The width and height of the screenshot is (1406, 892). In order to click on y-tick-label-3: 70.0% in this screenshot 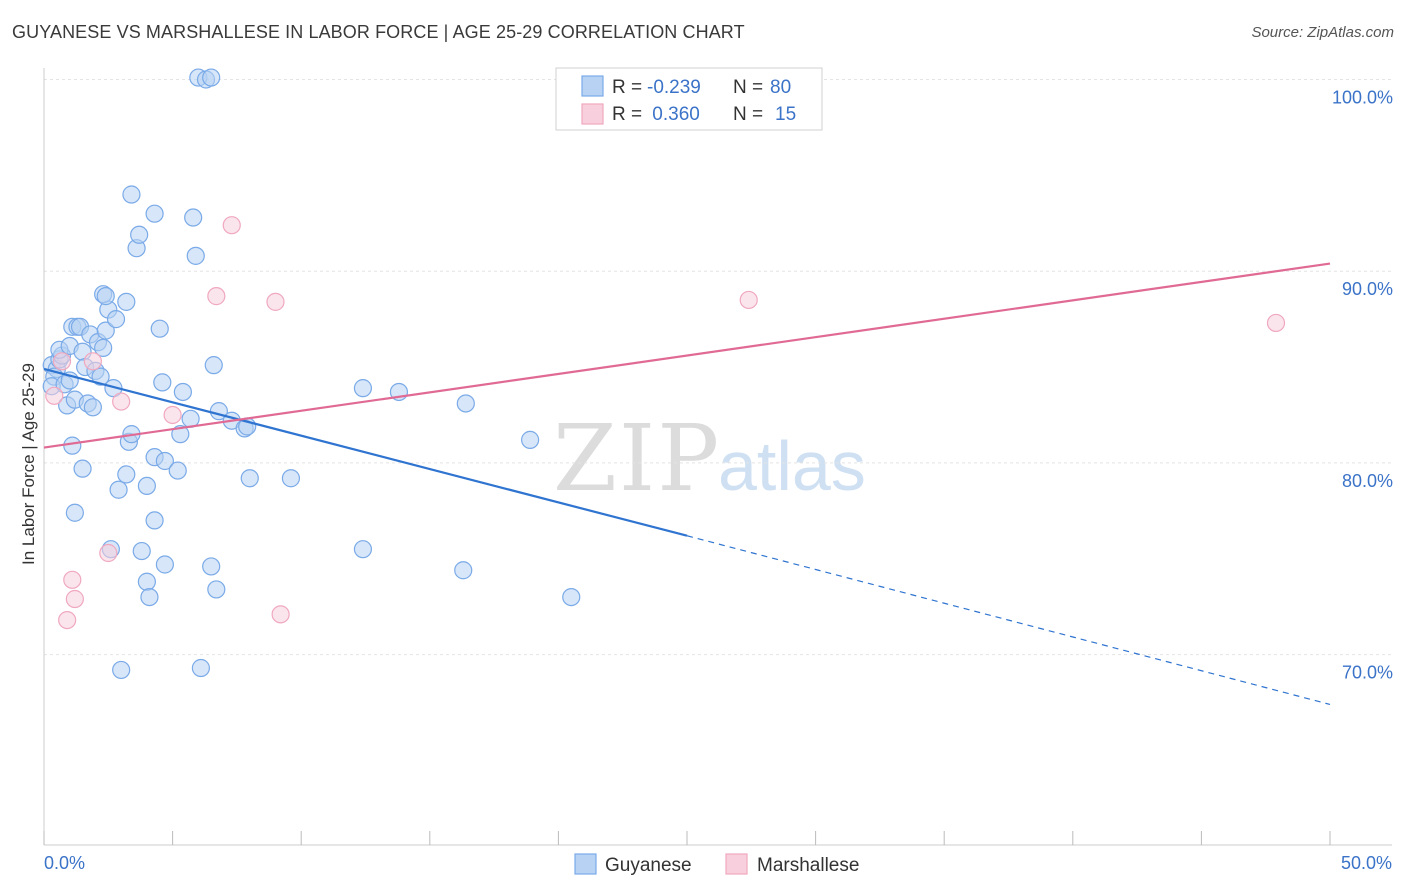, I will do `click(1367, 673)`.